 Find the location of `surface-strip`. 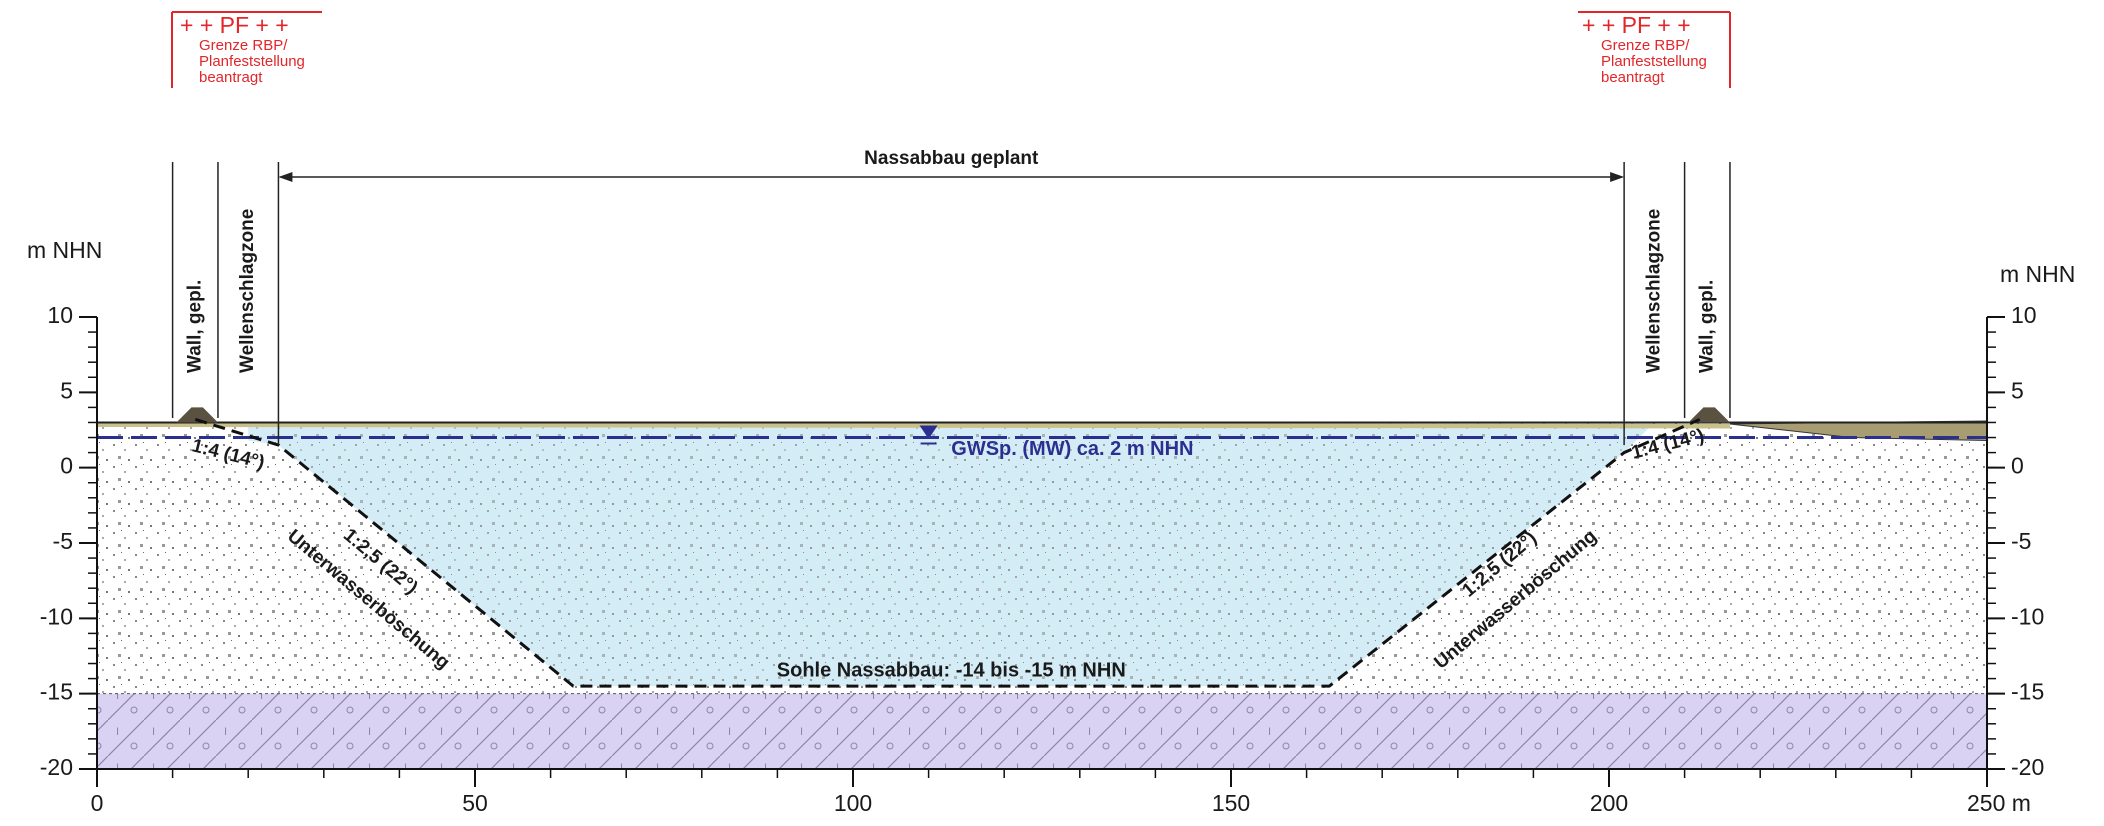

surface-strip is located at coordinates (913, 425).